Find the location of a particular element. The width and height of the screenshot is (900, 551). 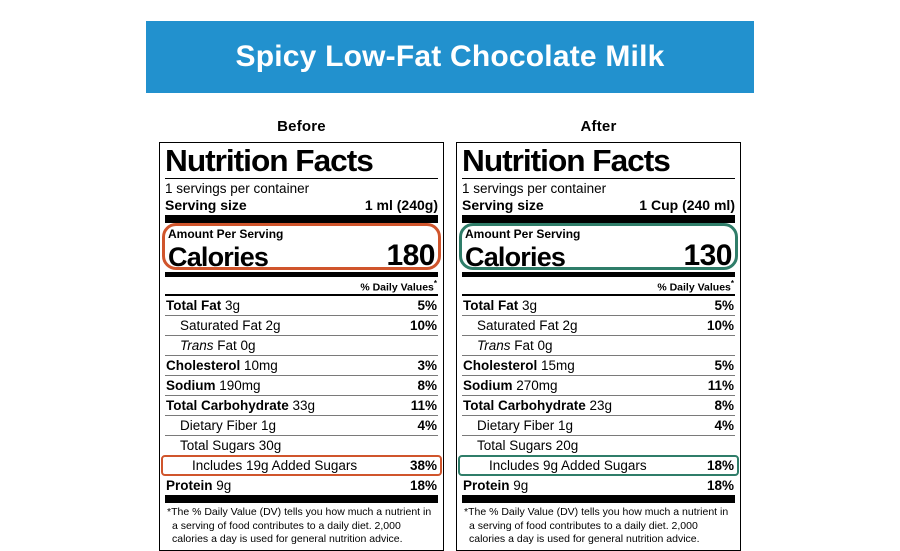

serving-size-value: 1 Cup (240 ml) is located at coordinates (687, 204).